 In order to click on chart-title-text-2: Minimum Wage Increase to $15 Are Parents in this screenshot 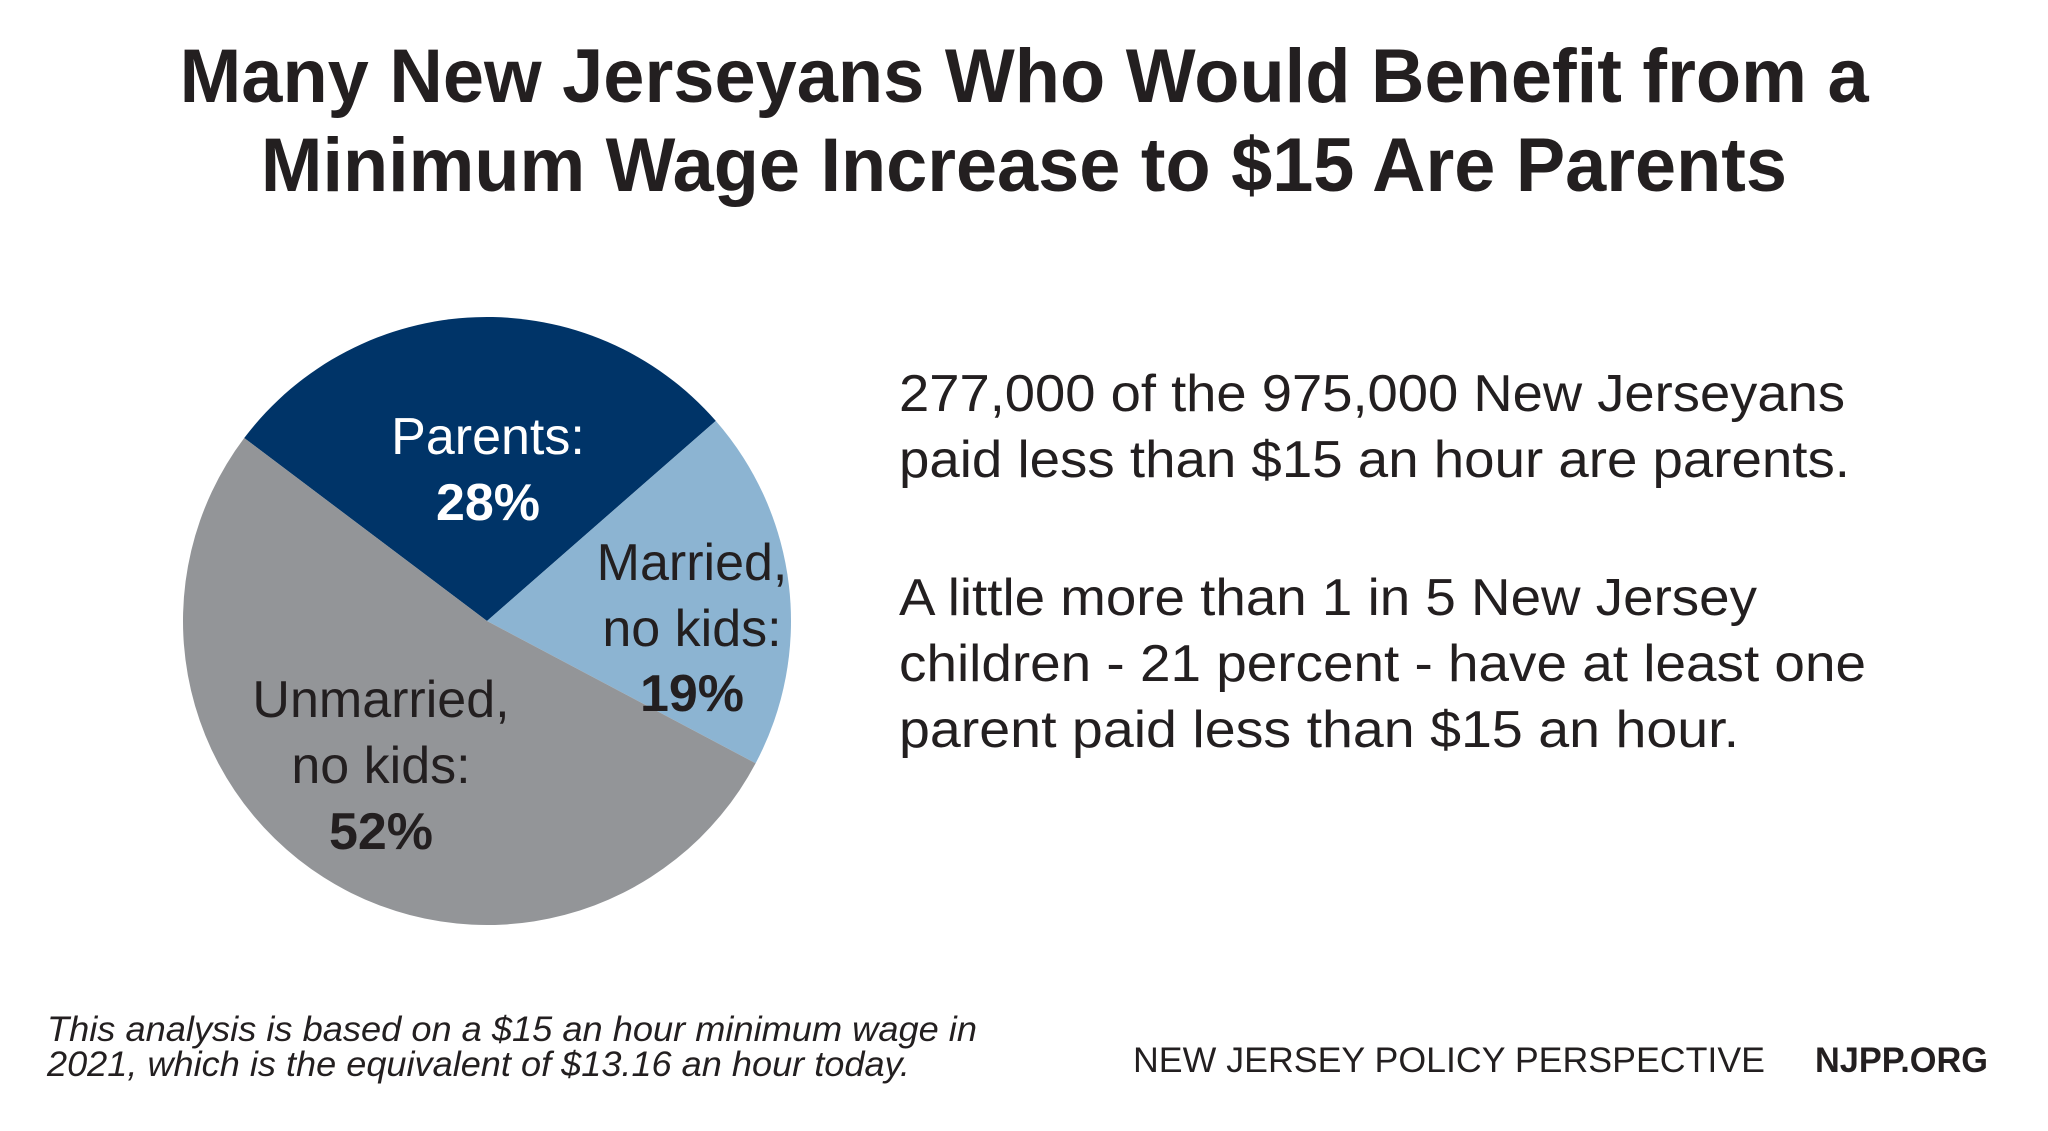, I will do `click(1024, 165)`.